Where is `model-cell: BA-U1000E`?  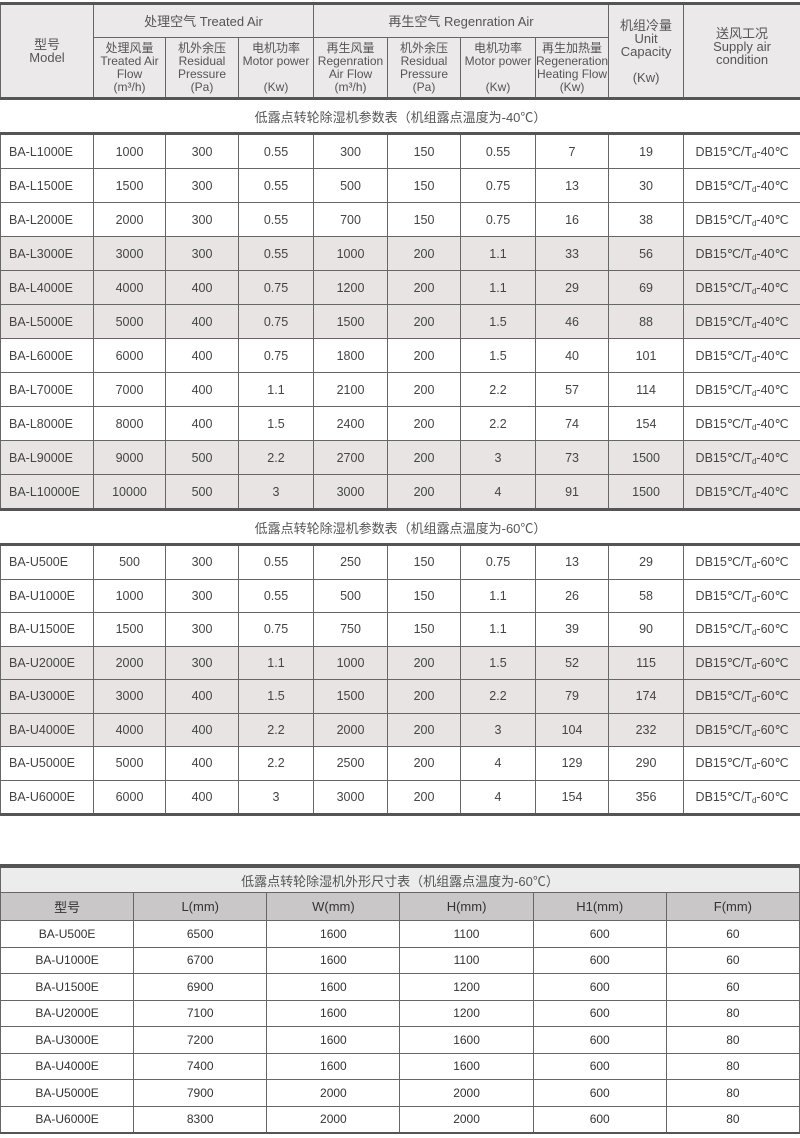 model-cell: BA-U1000E is located at coordinates (67, 960).